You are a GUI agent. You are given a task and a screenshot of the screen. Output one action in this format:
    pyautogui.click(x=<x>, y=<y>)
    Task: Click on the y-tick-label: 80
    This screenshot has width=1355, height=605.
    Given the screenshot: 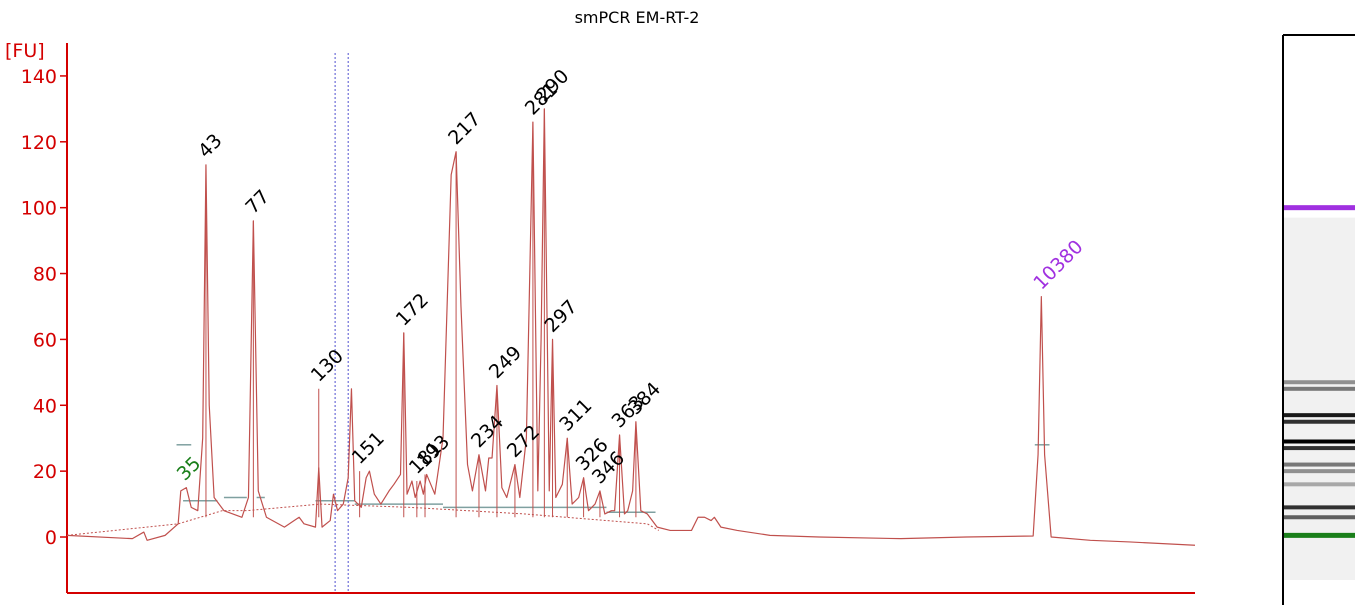 What is the action you would take?
    pyautogui.click(x=45, y=275)
    